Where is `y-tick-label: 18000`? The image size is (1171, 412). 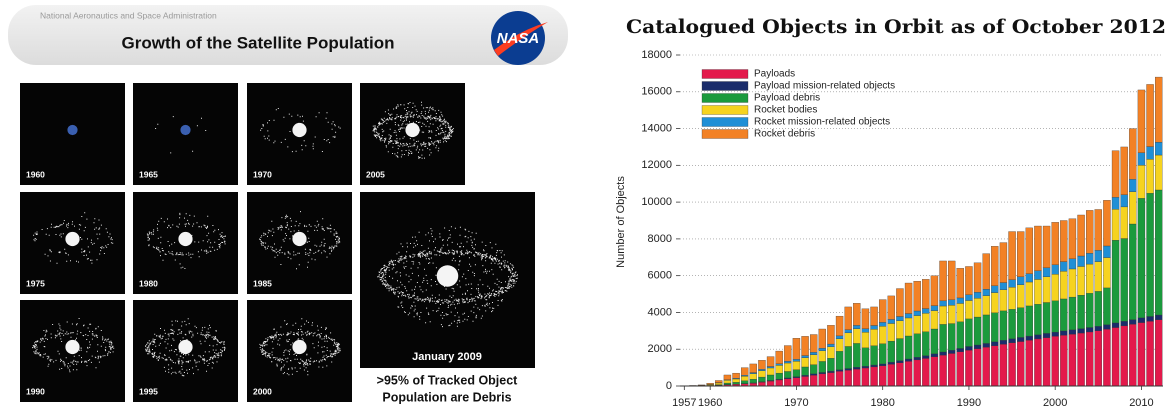
y-tick-label: 18000 is located at coordinates (656, 55).